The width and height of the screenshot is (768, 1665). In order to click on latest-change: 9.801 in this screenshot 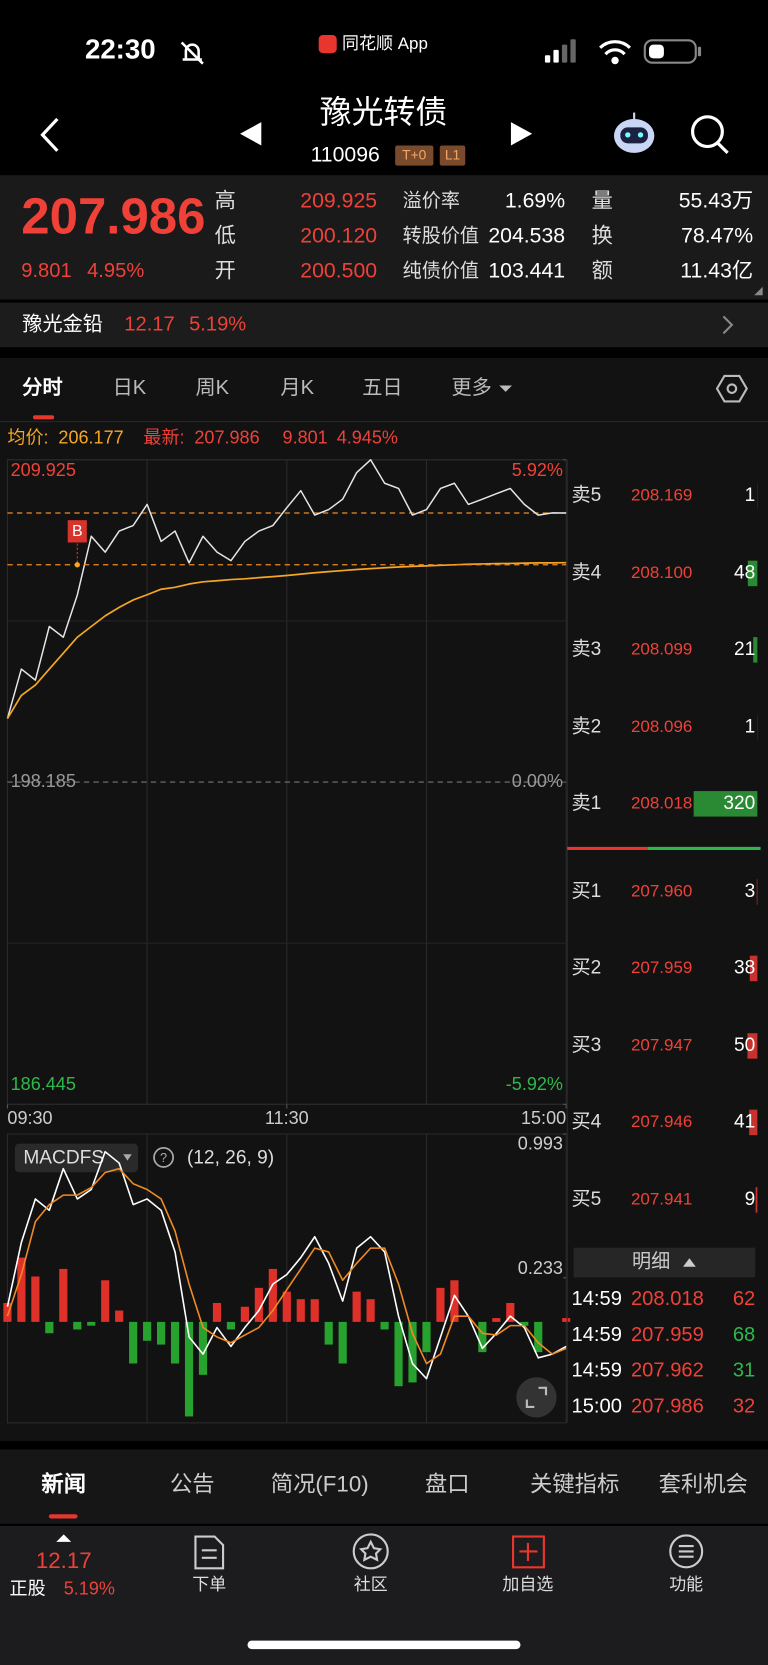, I will do `click(305, 437)`.